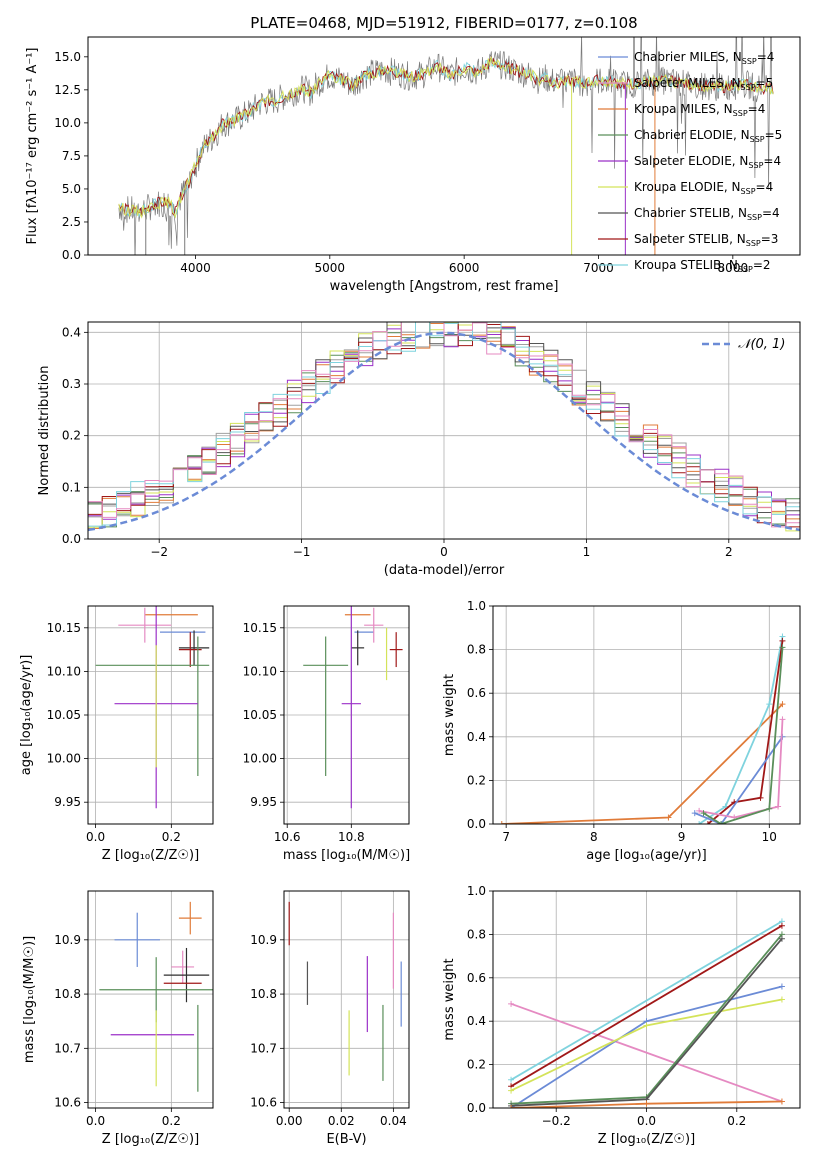 The width and height of the screenshot is (819, 1170). What do you see at coordinates (67, 123) in the screenshot?
I see `y-tick-label: 10.0` at bounding box center [67, 123].